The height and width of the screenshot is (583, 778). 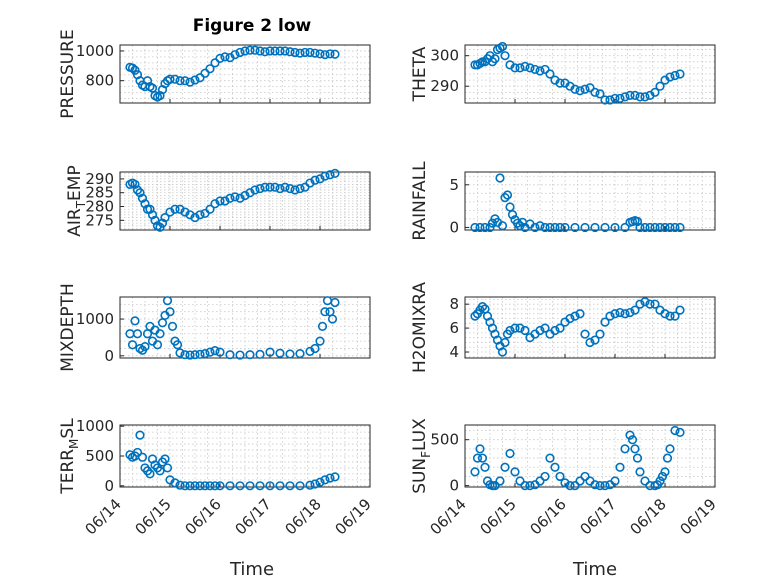 What do you see at coordinates (454, 352) in the screenshot?
I see `y-tick-label: 4` at bounding box center [454, 352].